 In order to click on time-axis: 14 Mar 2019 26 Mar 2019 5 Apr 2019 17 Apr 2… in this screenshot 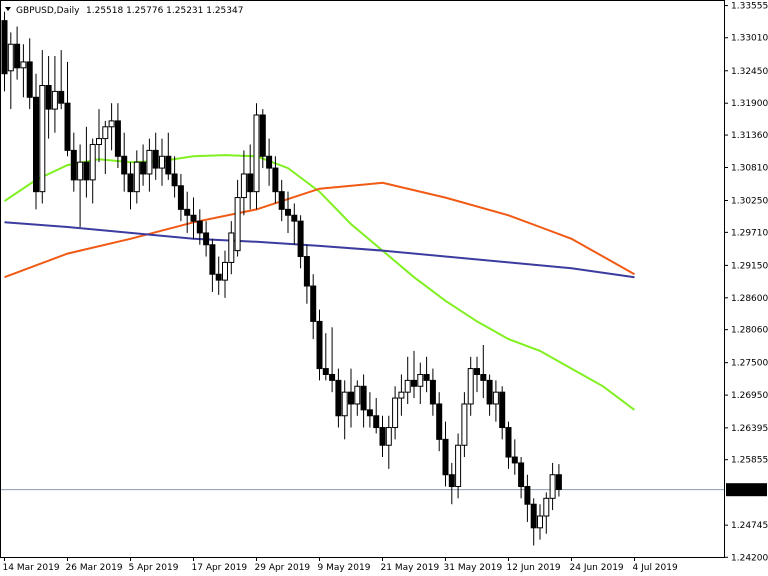, I will do `click(340, 565)`.